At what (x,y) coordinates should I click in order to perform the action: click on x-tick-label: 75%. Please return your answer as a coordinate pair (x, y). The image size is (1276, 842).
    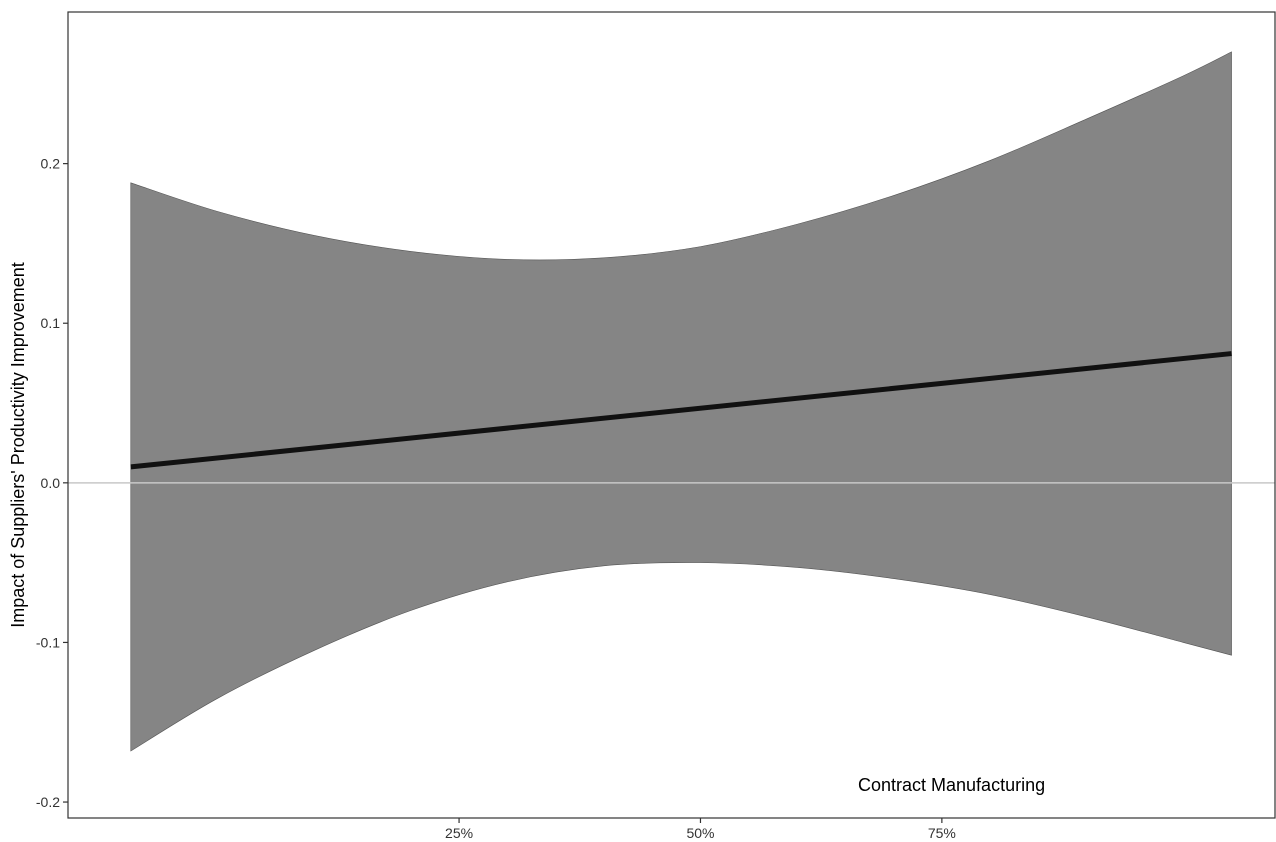
    Looking at the image, I should click on (942, 833).